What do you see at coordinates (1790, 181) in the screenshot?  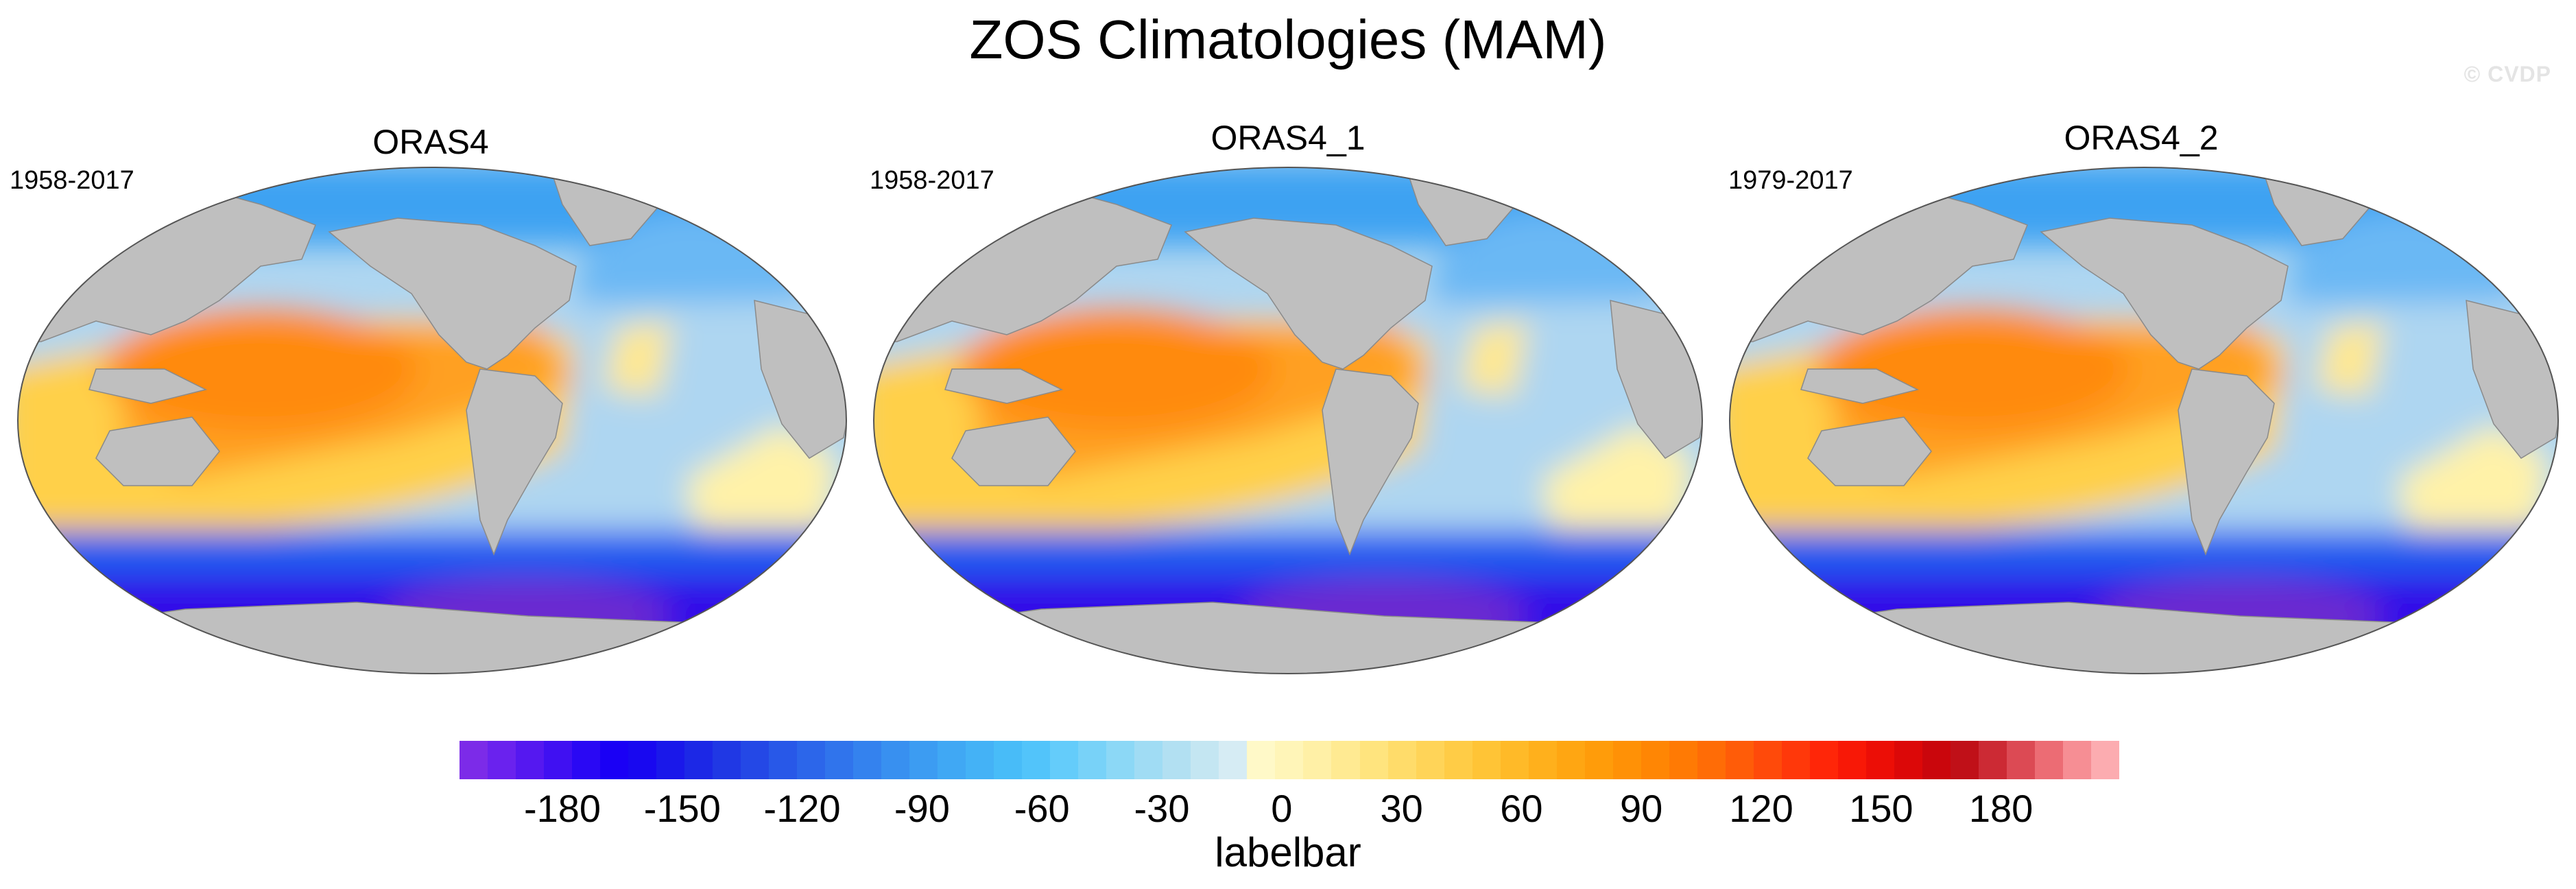 I see `panel-years-oras4-2: 1979-2017` at bounding box center [1790, 181].